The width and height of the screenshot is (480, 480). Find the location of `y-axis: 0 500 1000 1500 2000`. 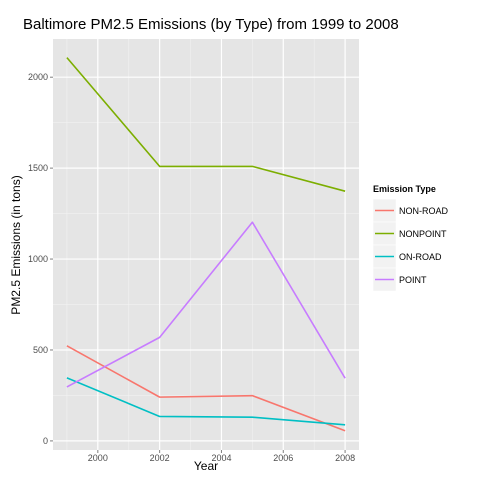

y-axis: 0 500 1000 1500 2000 is located at coordinates (40, 259).